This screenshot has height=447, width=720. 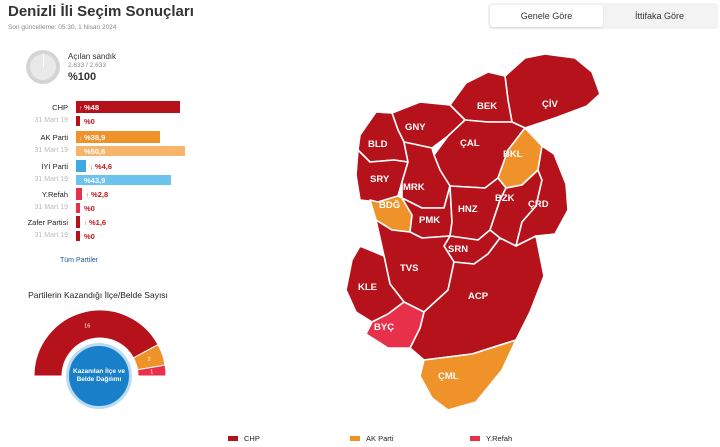 What do you see at coordinates (380, 438) in the screenshot?
I see `legend-label: AK Parti` at bounding box center [380, 438].